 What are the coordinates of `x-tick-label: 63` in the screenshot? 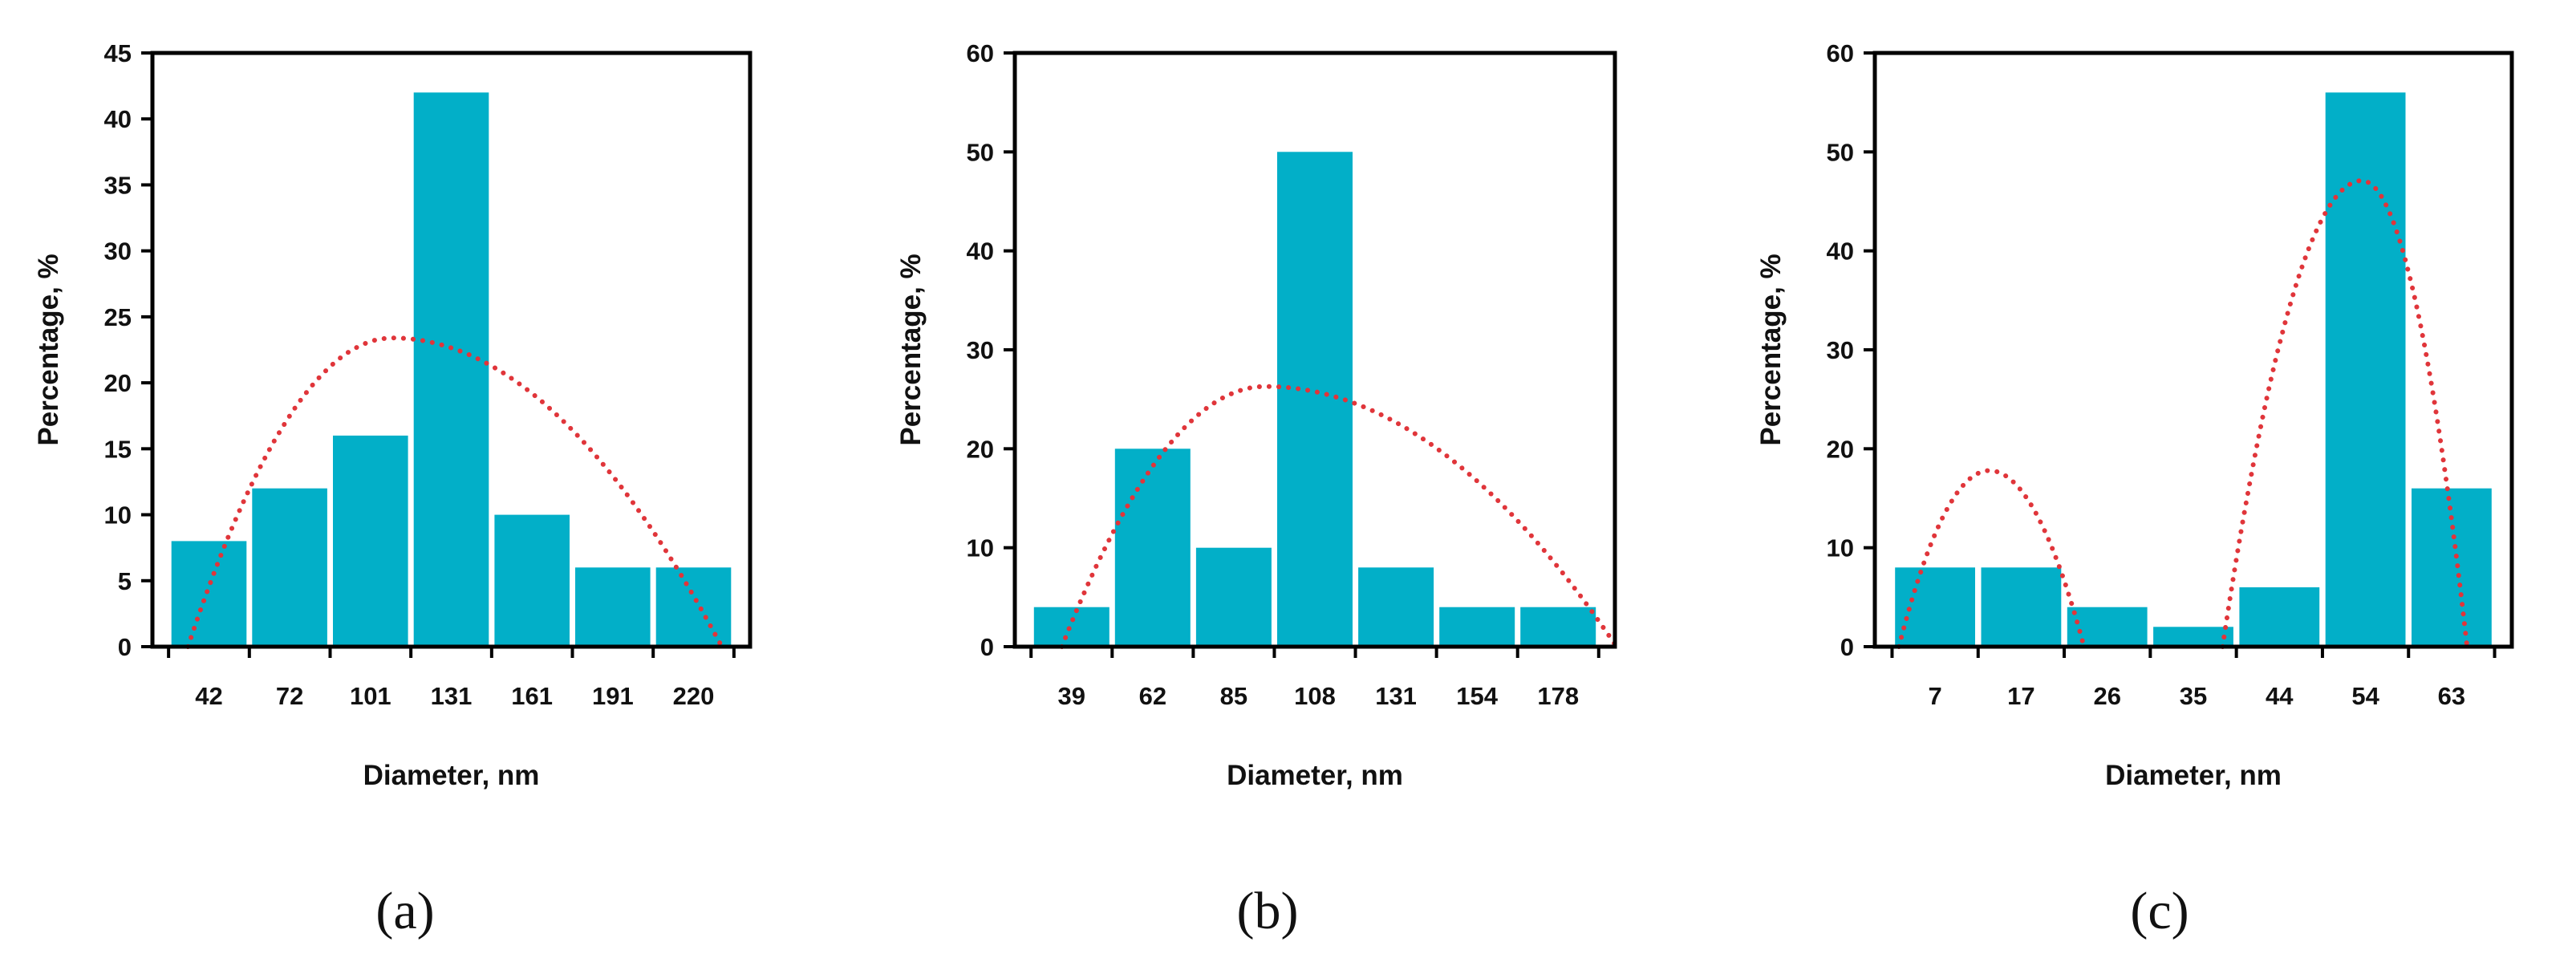 It's located at (2451, 696).